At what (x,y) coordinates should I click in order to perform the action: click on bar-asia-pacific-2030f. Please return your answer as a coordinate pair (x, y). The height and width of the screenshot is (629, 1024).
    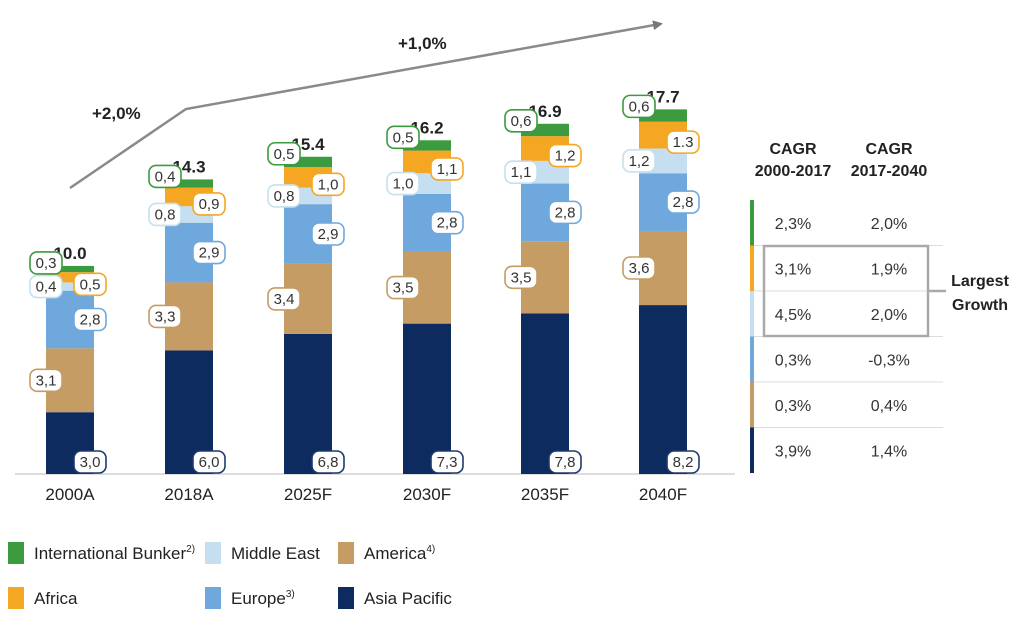
    Looking at the image, I should click on (427, 398).